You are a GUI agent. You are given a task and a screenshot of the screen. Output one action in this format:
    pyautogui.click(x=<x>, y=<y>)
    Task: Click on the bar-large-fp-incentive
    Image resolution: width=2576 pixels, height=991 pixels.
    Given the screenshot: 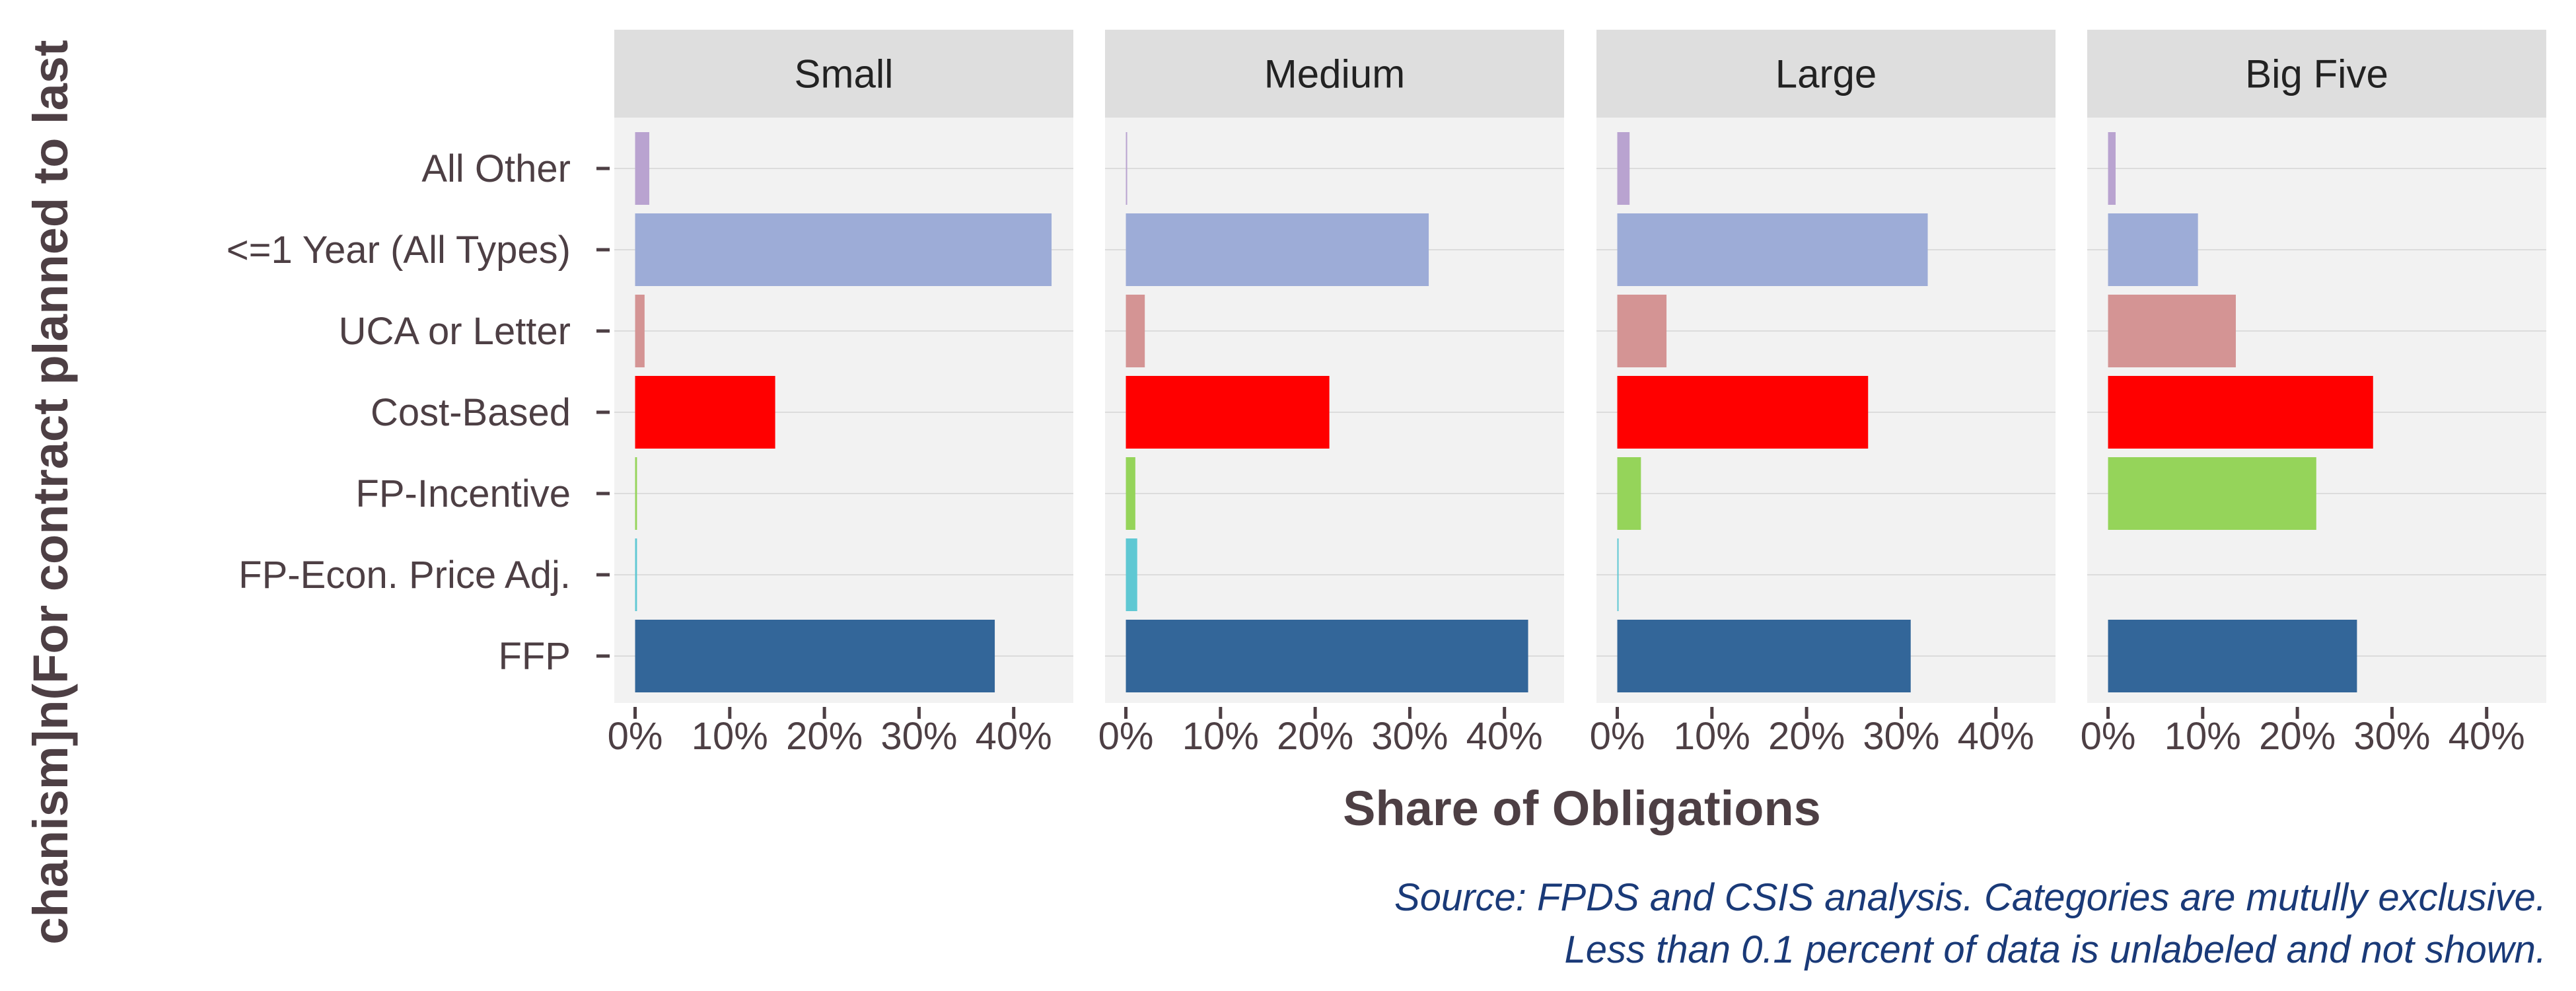 What is the action you would take?
    pyautogui.click(x=1629, y=493)
    